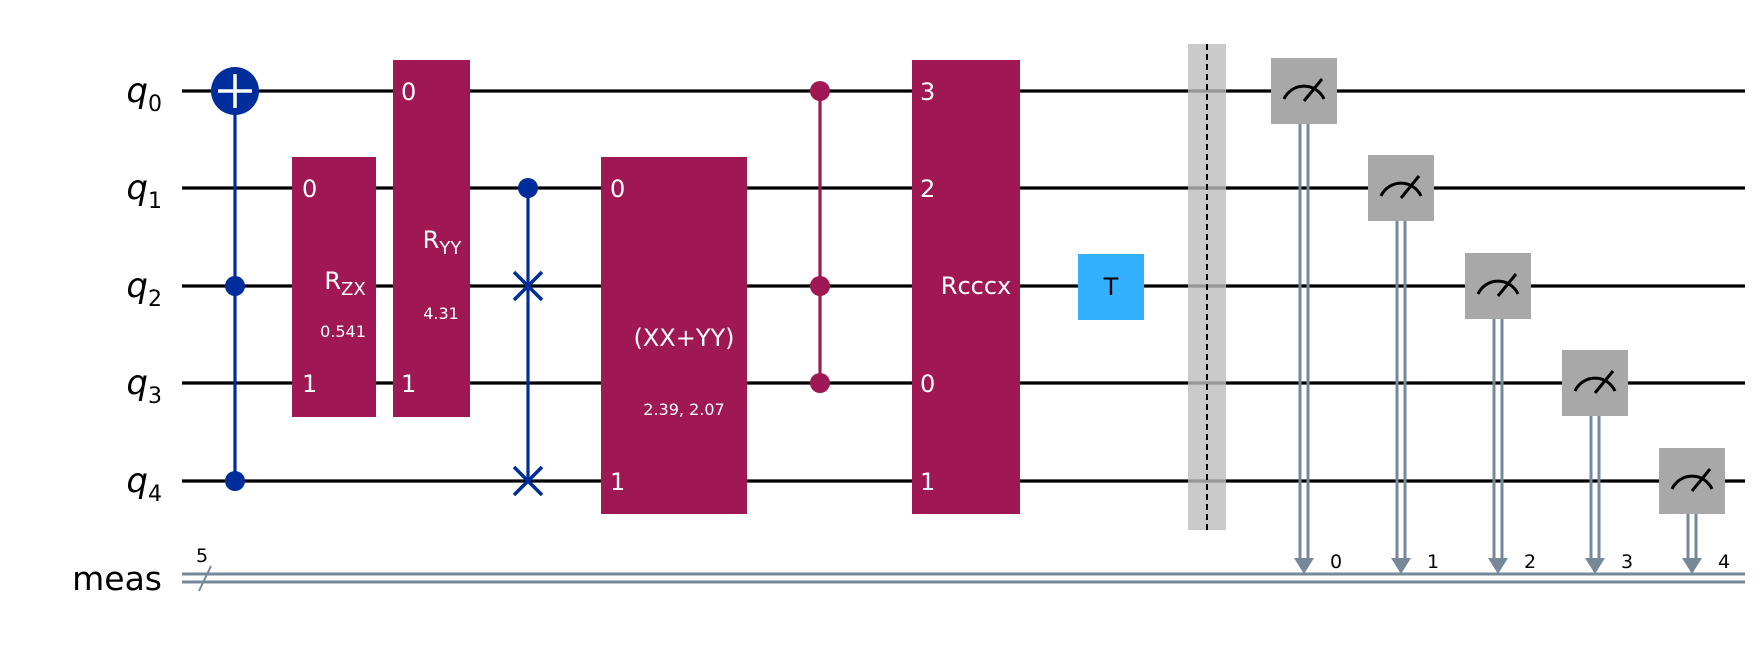 This screenshot has height=648, width=1762. Describe the element at coordinates (820, 383) in the screenshot. I see `ccz-dot-q3` at that location.